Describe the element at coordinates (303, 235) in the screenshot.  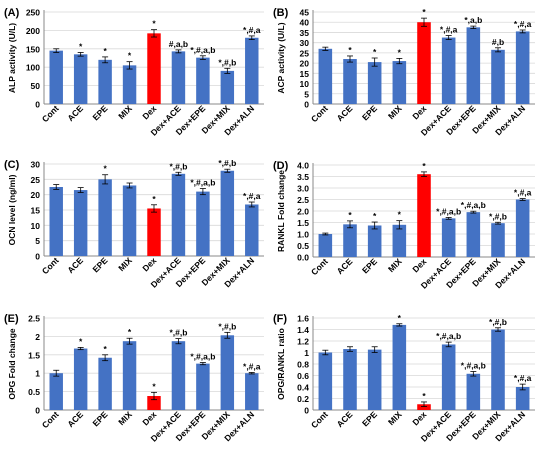
I see `y-tick-label: 1.0` at that location.